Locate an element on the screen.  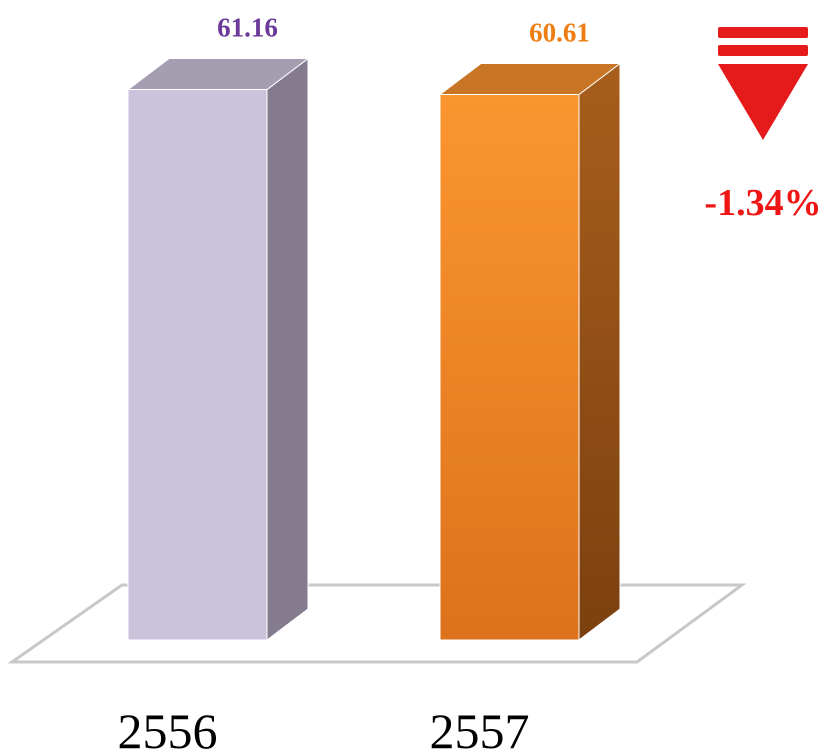
change-annotation: -1.34% is located at coordinates (762, 203).